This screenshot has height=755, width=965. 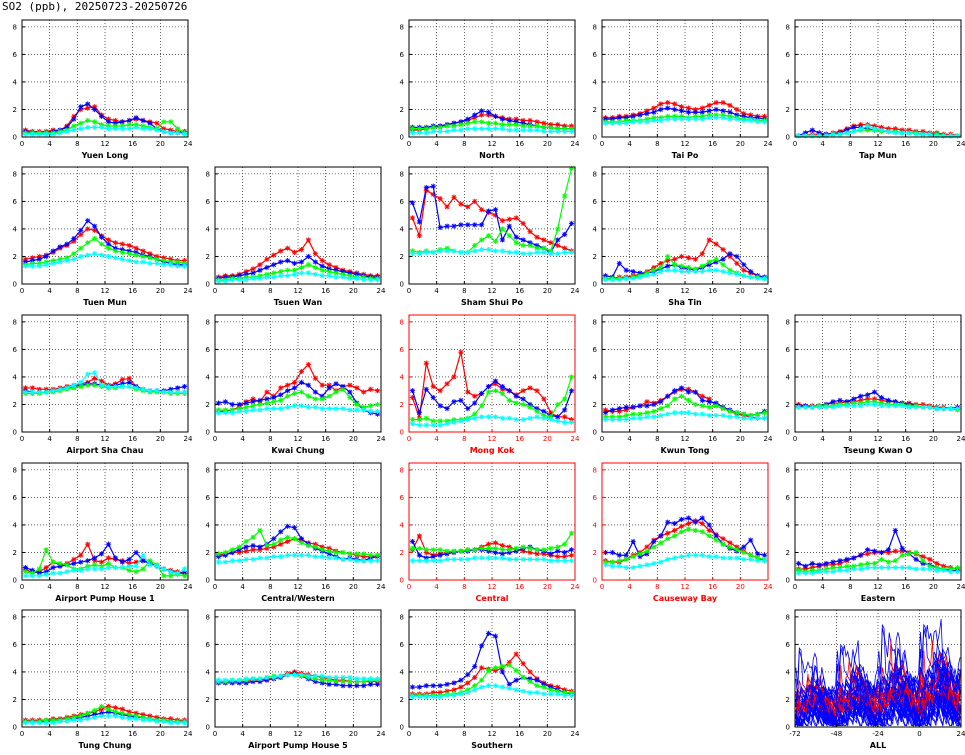 I want to click on x-tick-label: 0, so click(x=602, y=587).